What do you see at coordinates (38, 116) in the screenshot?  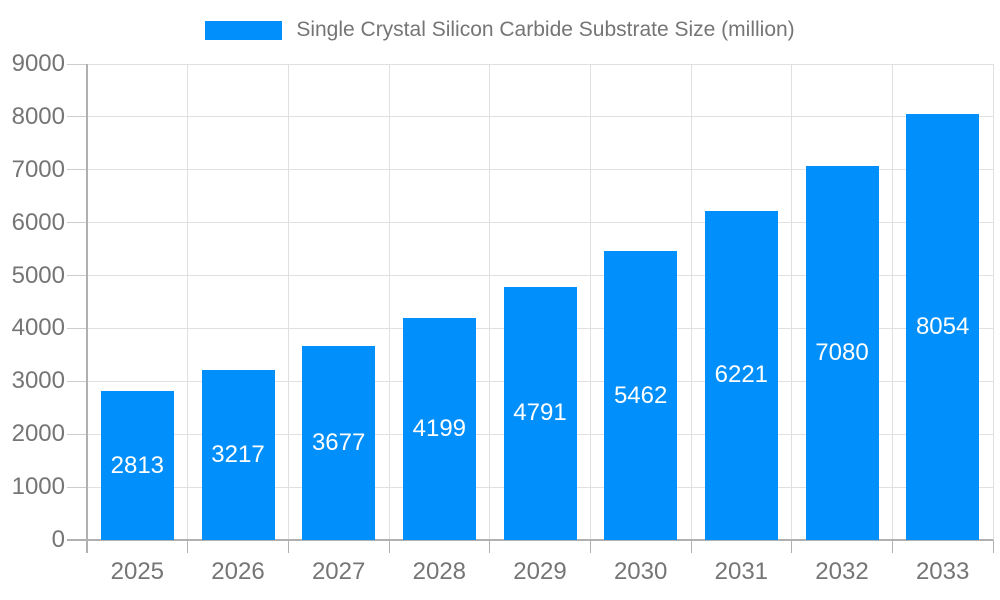 I see `y-axis-label: 8000` at bounding box center [38, 116].